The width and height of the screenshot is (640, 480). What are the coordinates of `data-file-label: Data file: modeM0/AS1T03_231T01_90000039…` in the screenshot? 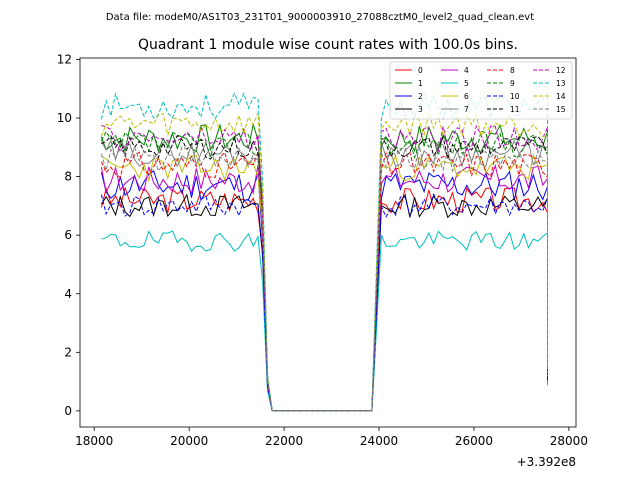 It's located at (320, 17).